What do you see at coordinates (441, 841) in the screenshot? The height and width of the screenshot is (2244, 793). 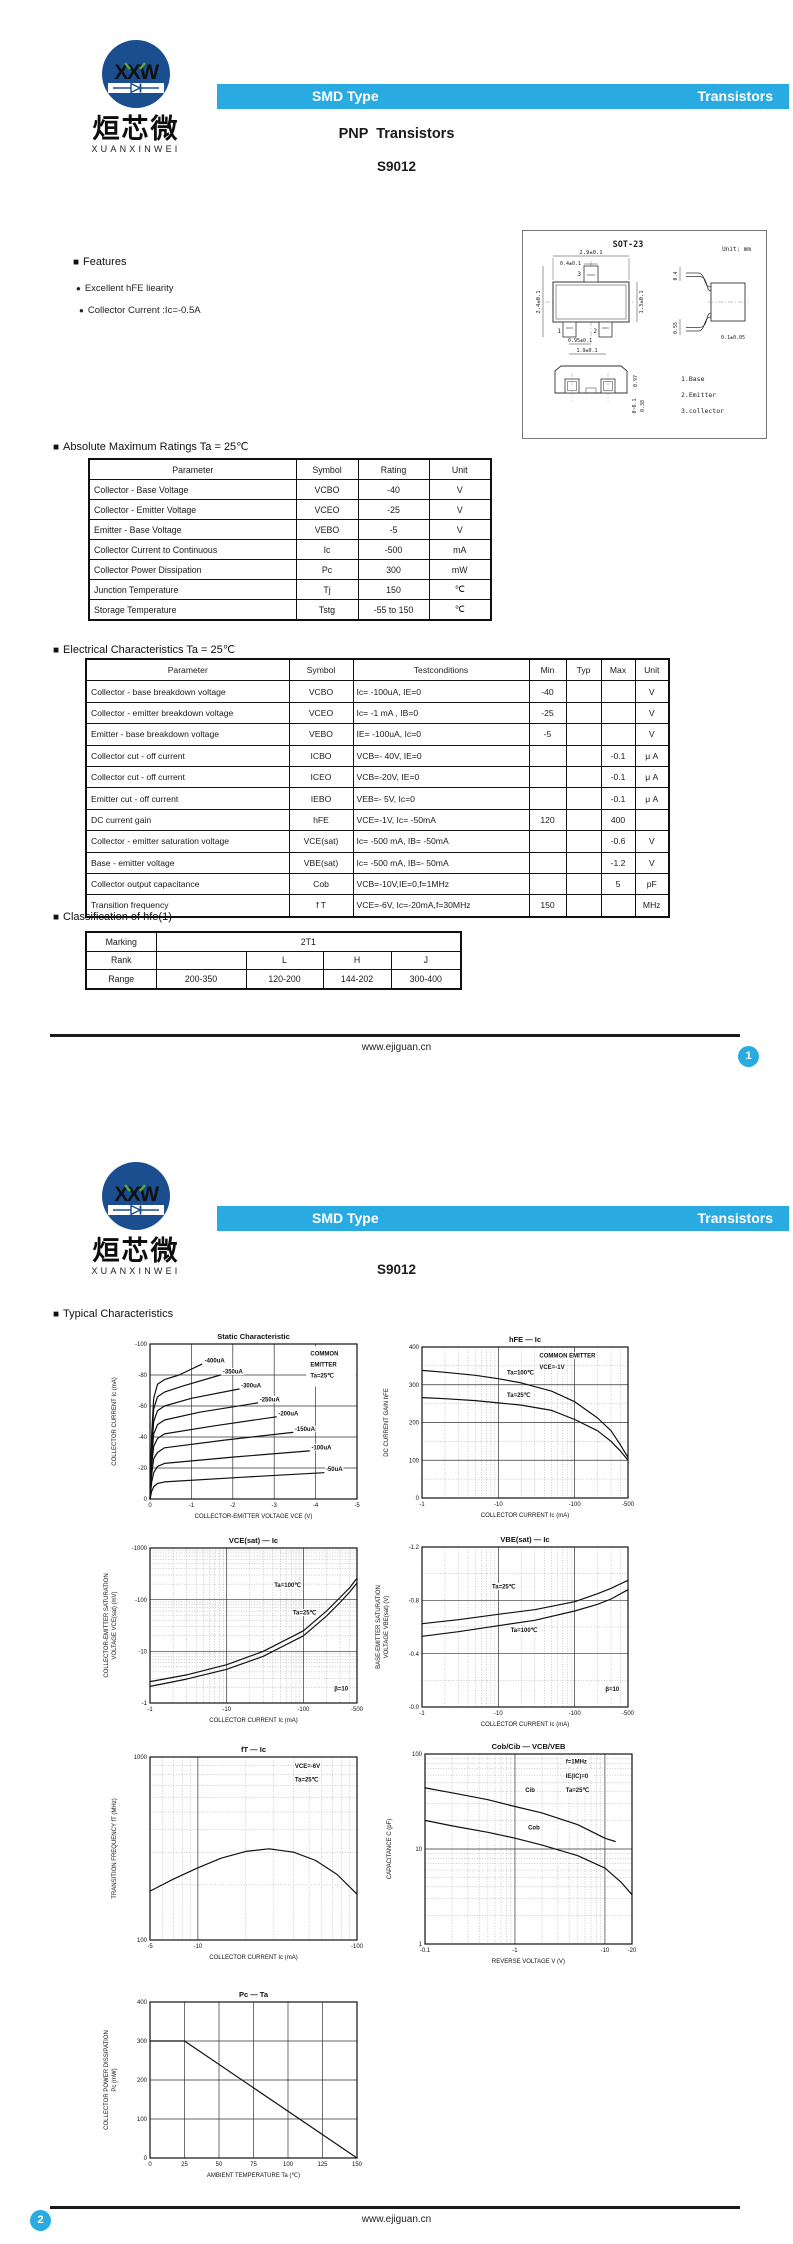 I see `table-cell: Ic= -500 mA, IB= -50mA` at bounding box center [441, 841].